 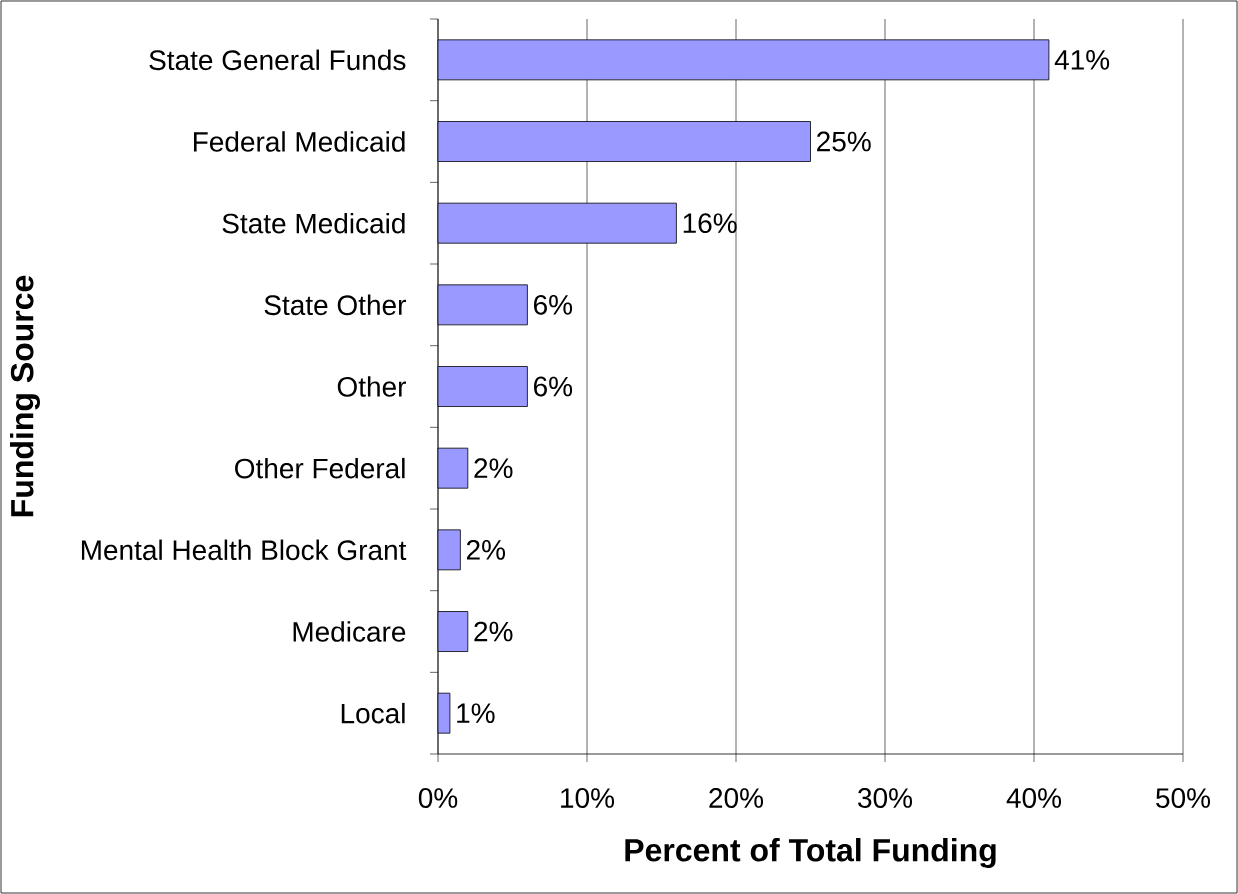 I want to click on x-axis-title: Percent of Total Funding, so click(x=810, y=853).